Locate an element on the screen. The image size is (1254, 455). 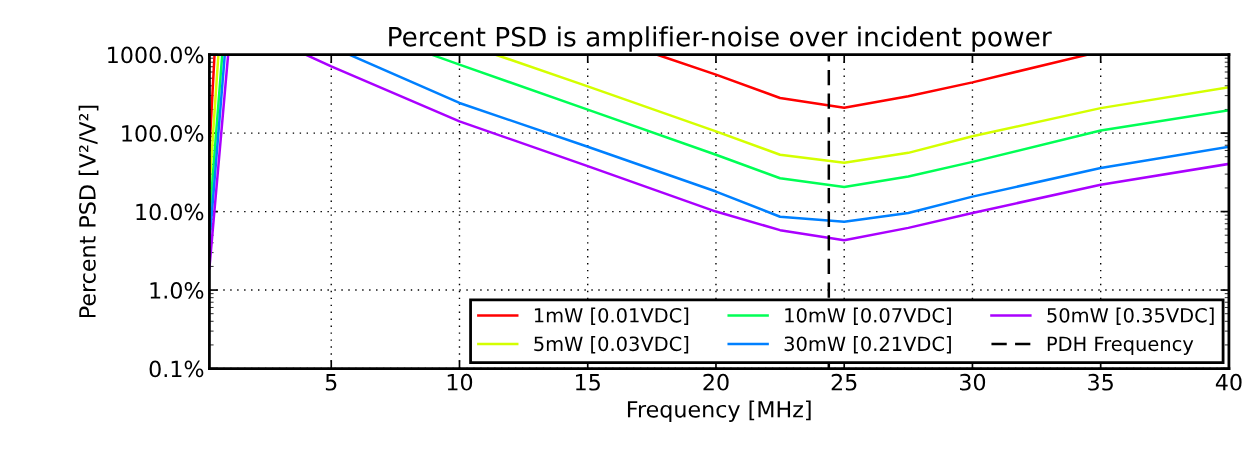
y-tick-label: 1.0% is located at coordinates (177, 290).